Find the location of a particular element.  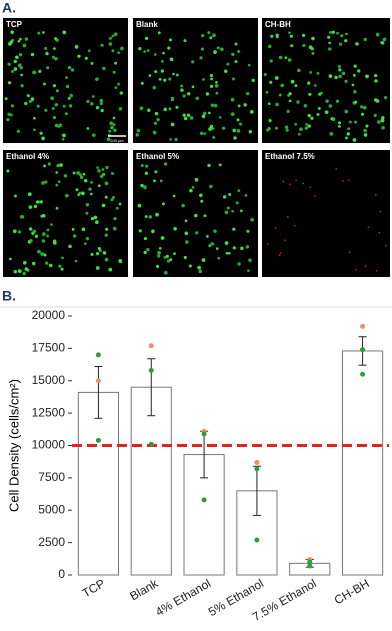

y-tick-label: 10000 is located at coordinates (49, 445).